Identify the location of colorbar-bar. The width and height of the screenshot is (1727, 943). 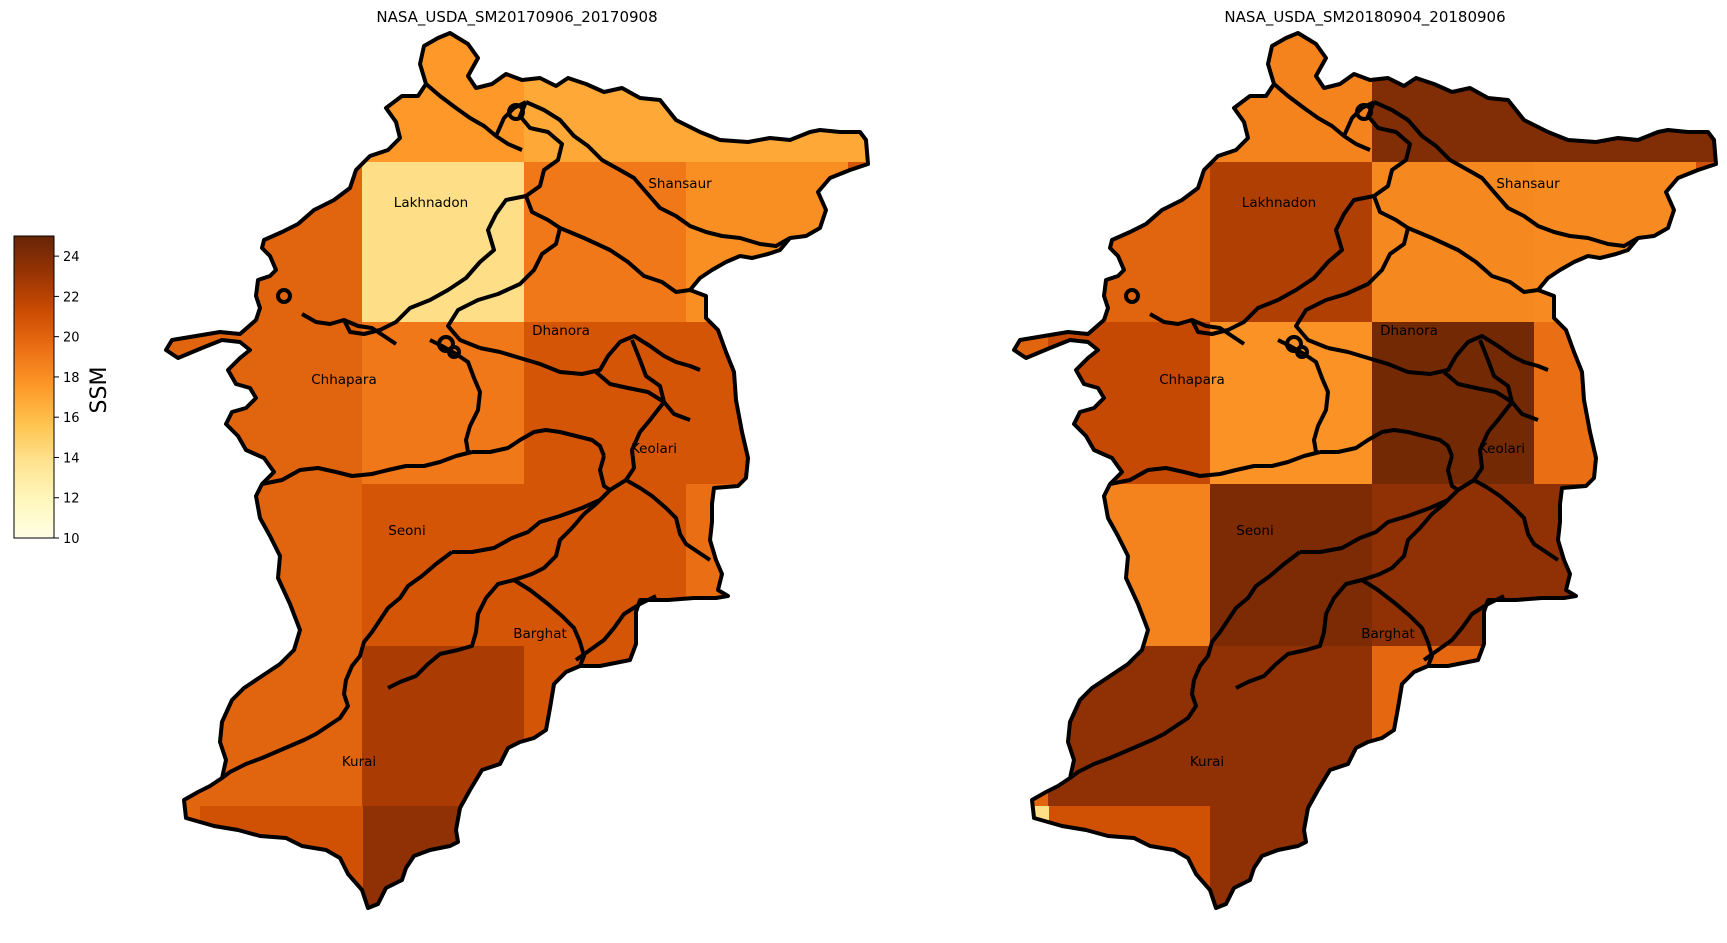
(34, 387).